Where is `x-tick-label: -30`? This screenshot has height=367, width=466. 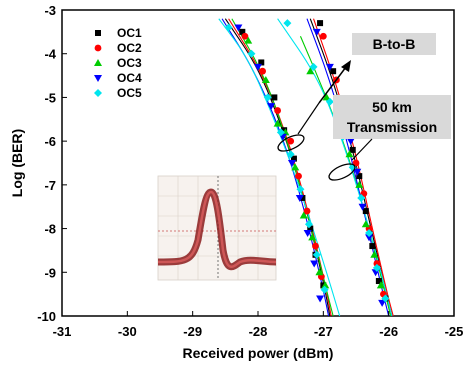
x-tick-label: -30 is located at coordinates (127, 331).